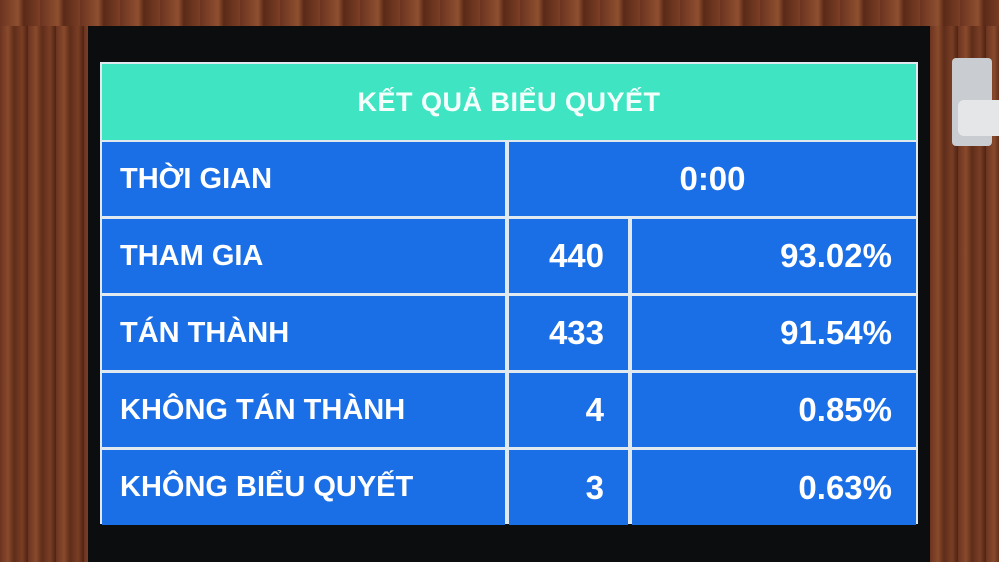 The image size is (999, 562). What do you see at coordinates (712, 179) in the screenshot?
I see `time-value: 0:00` at bounding box center [712, 179].